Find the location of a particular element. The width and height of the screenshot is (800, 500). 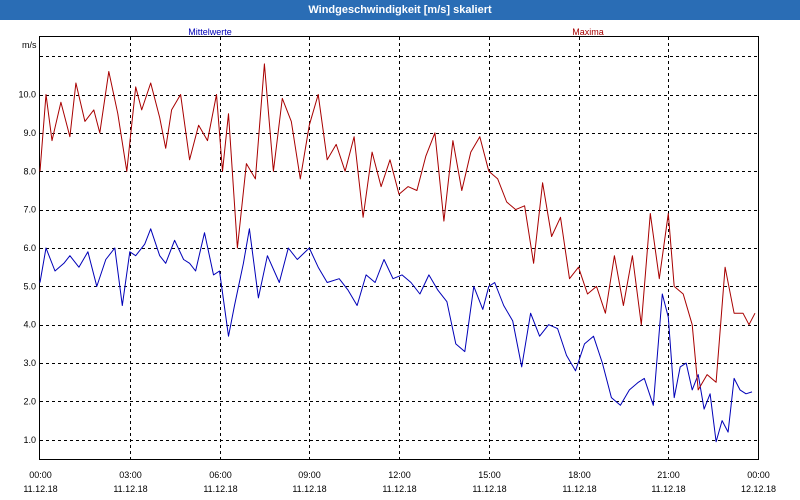

y-tick-label: 10.0 is located at coordinates (27, 95).